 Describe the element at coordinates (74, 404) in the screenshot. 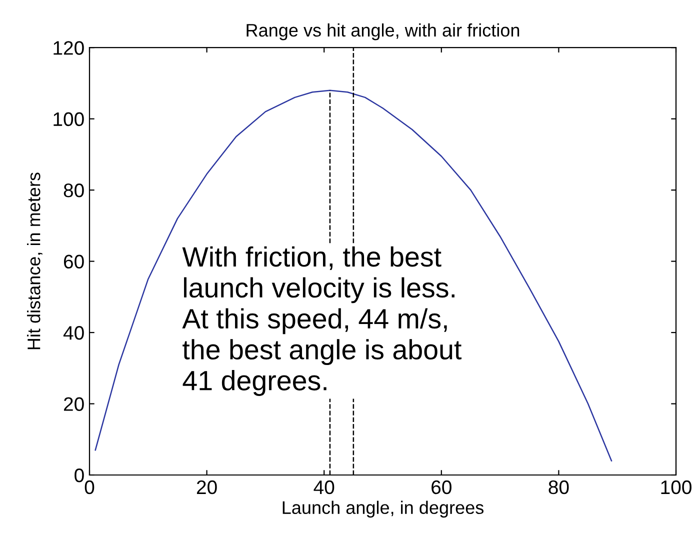

I see `y-tick-label: 20` at that location.